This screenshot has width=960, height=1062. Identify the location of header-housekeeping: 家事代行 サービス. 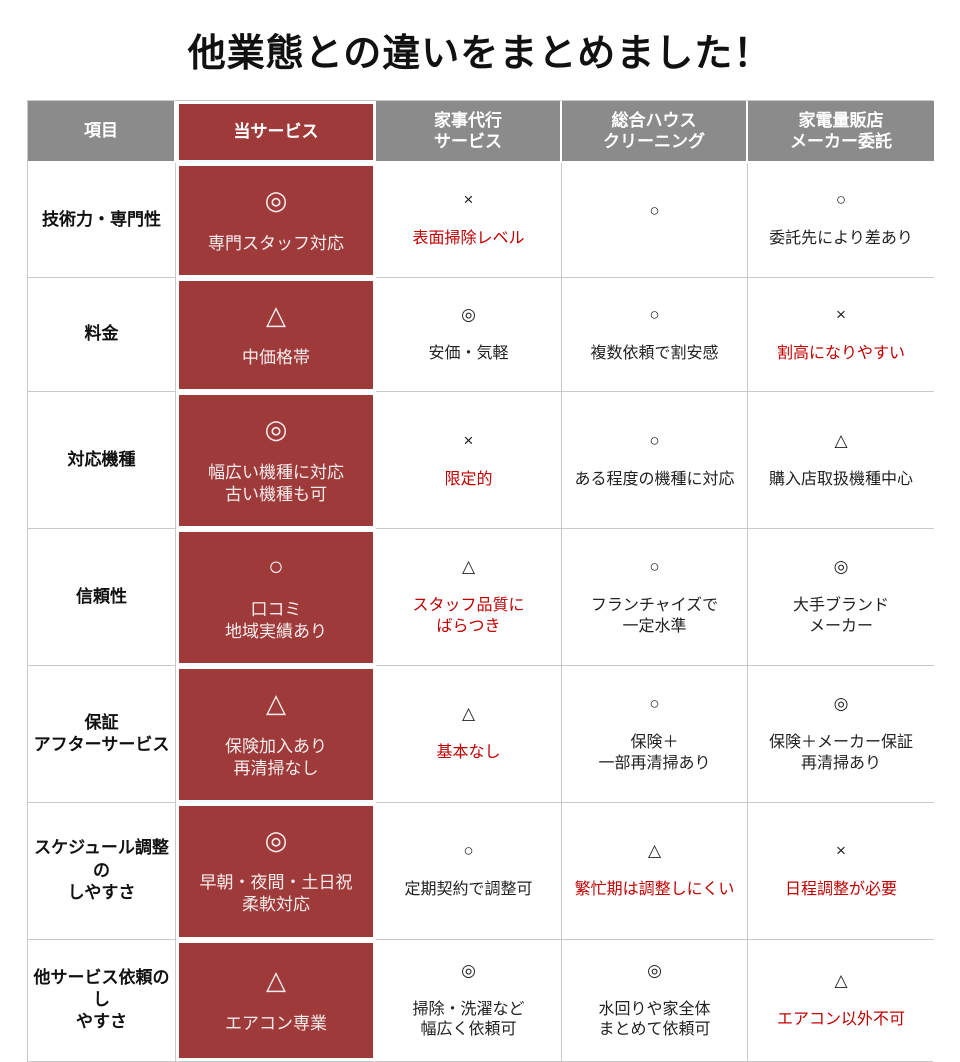
(469, 132).